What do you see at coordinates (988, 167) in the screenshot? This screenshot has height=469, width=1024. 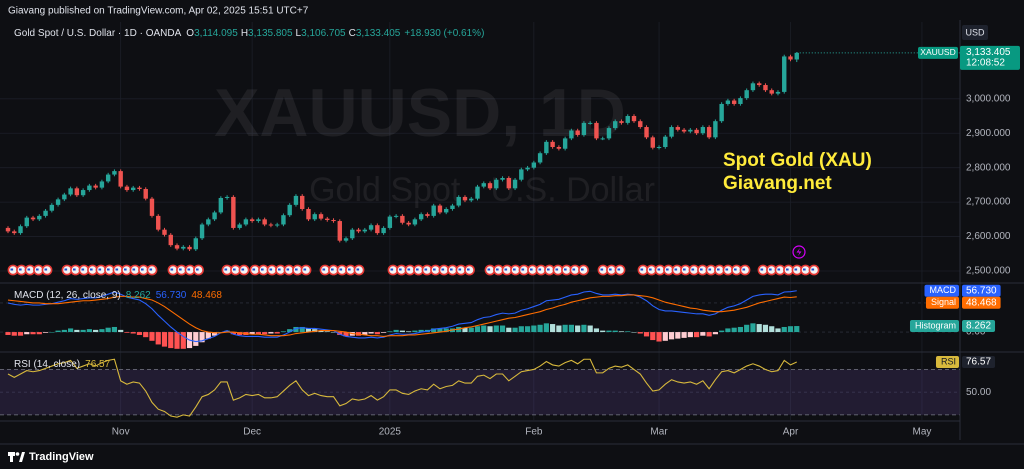 I see `y-tick-label: 2,800.000` at bounding box center [988, 167].